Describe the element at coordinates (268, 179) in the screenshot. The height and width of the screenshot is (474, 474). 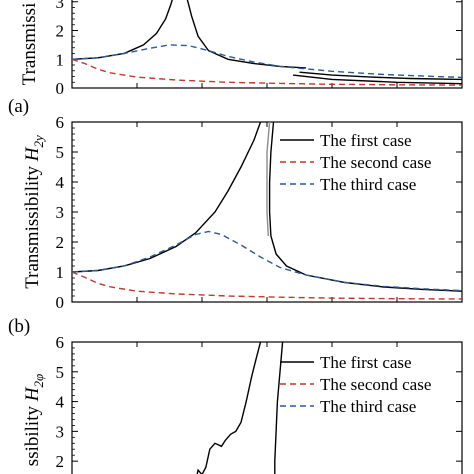
I see `the-first-case-line-unstable-branch` at that location.